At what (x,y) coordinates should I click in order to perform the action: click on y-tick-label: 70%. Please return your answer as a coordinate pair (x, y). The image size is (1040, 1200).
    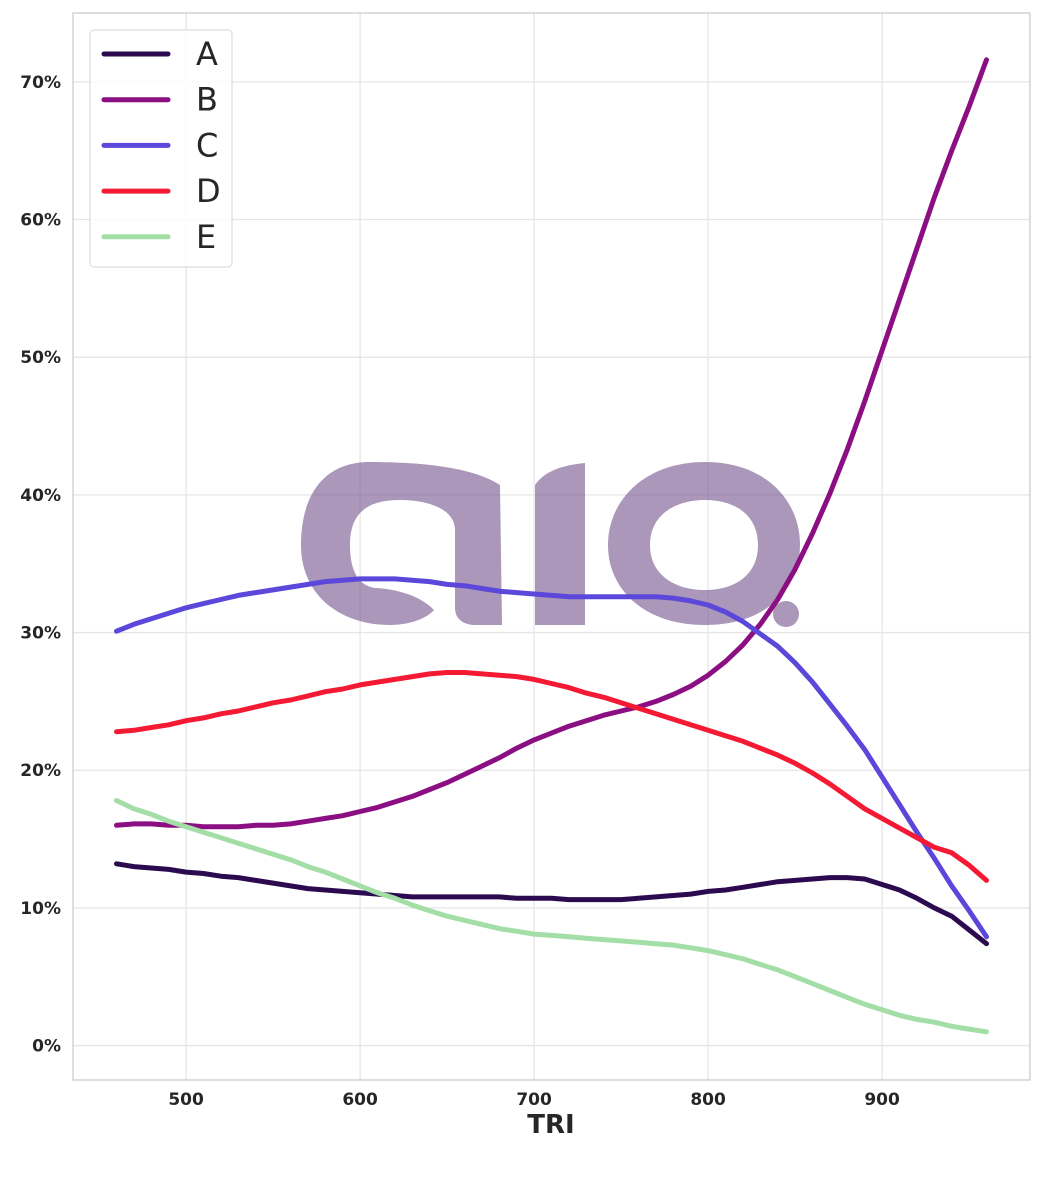
    Looking at the image, I should click on (40, 83).